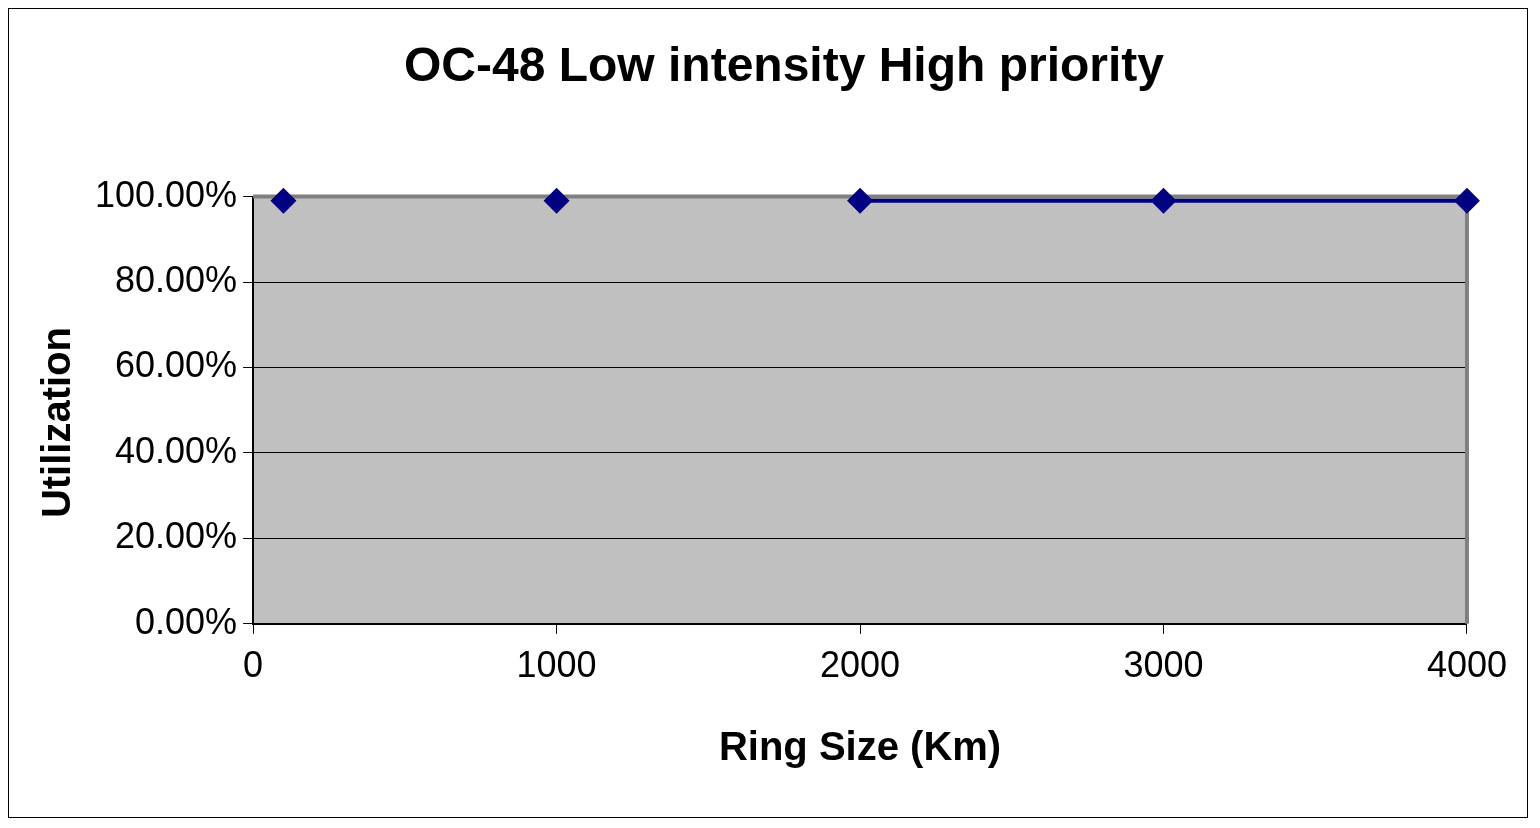  Describe the element at coordinates (784, 65) in the screenshot. I see `chart-title: OC-48 Low intensity High priority` at that location.